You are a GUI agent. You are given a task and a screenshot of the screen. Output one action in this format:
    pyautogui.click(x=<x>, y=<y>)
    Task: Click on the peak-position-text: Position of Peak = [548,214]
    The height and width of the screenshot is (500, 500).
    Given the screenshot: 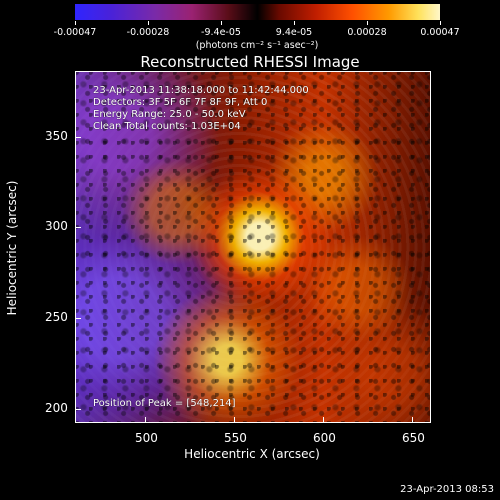 What is the action you would take?
    pyautogui.click(x=164, y=403)
    